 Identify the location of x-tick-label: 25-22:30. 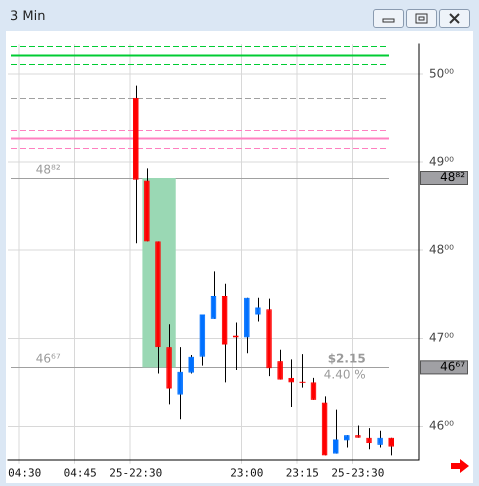
(135, 473).